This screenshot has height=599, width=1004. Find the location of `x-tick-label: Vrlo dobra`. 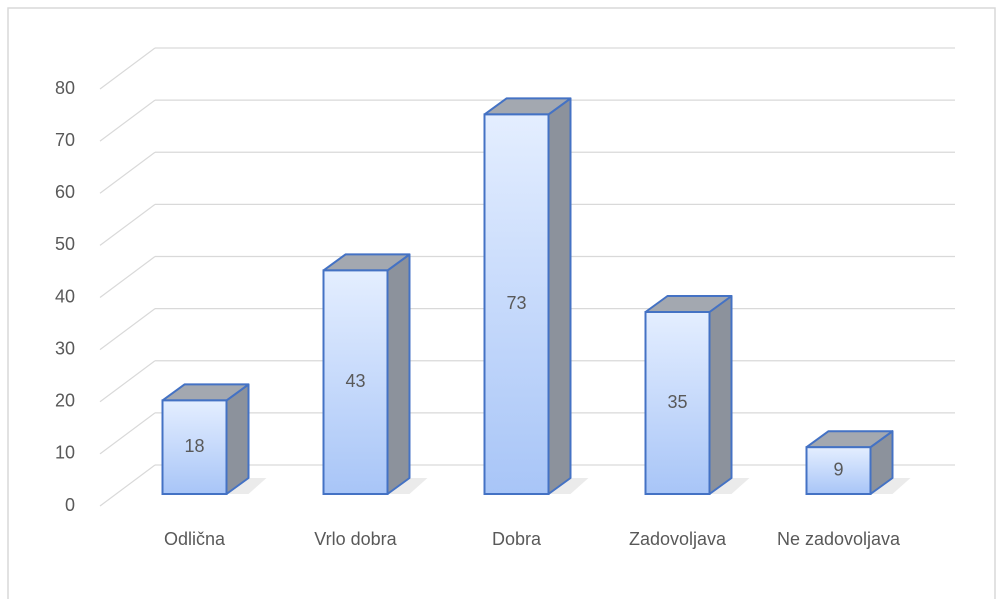

x-tick-label: Vrlo dobra is located at coordinates (355, 539).